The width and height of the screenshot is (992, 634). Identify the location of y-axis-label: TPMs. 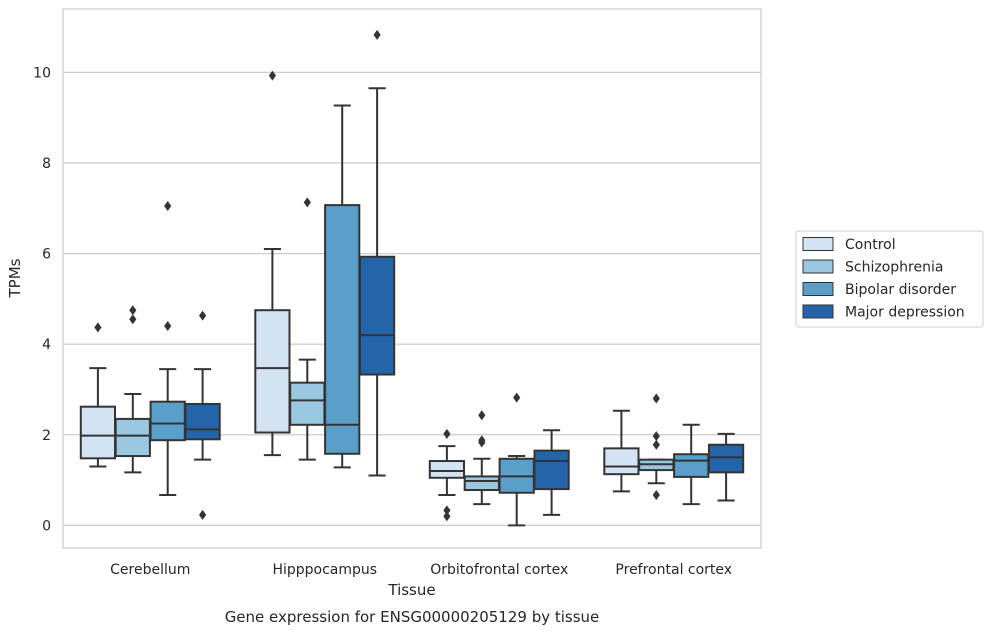
(15, 278).